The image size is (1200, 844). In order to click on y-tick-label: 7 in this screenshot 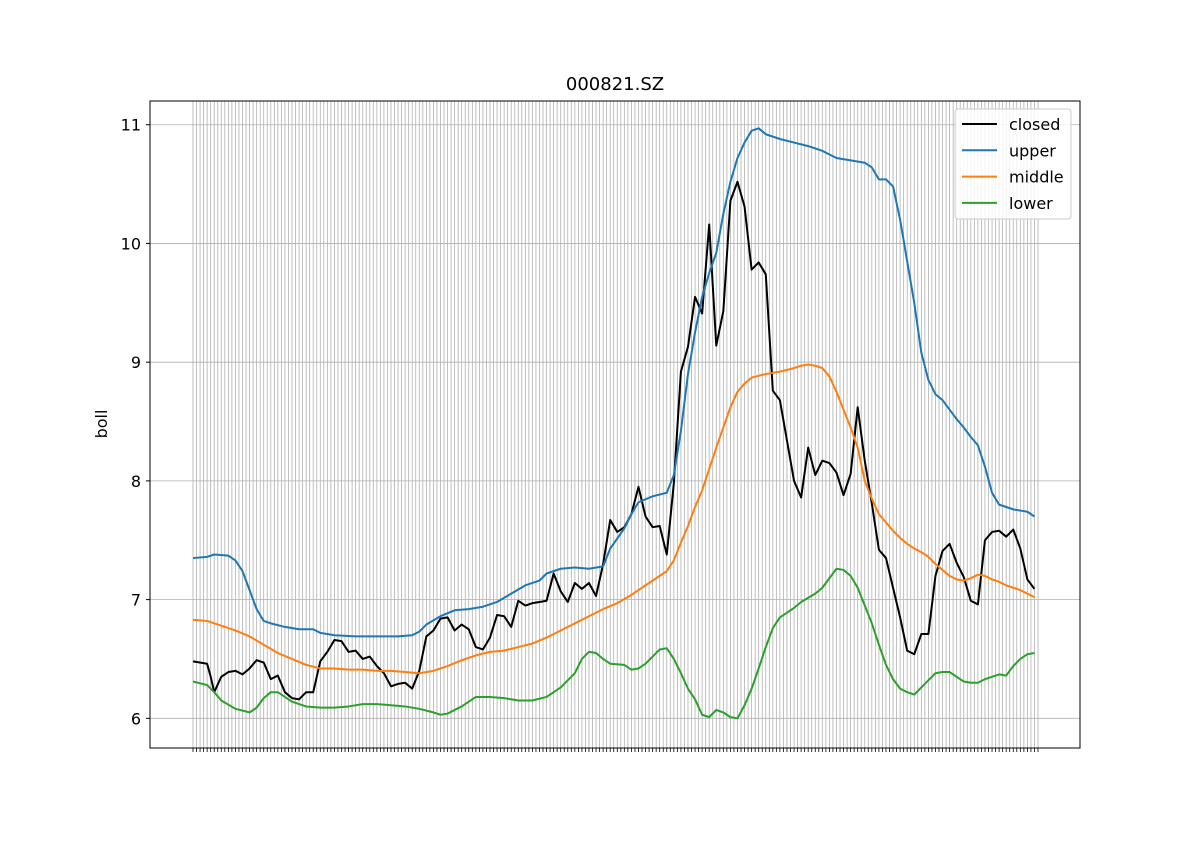, I will do `click(136, 600)`.